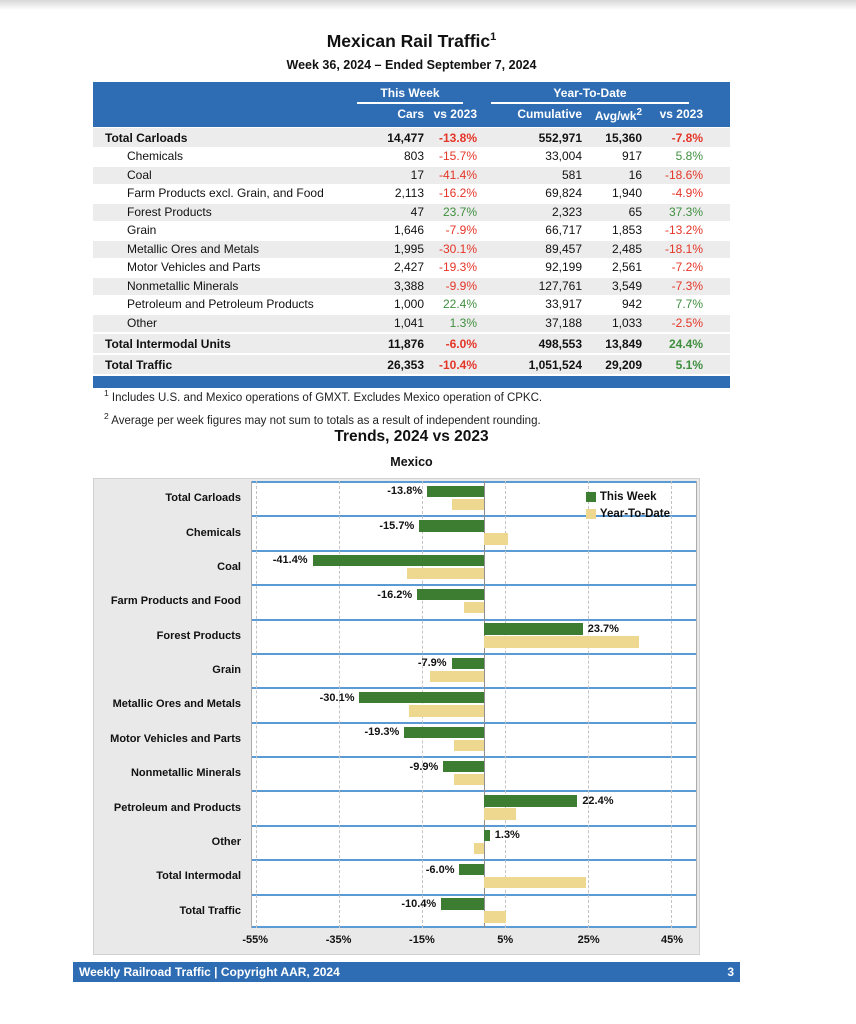  Describe the element at coordinates (566, 211) in the screenshot. I see `cumulative-value: 2,323` at that location.